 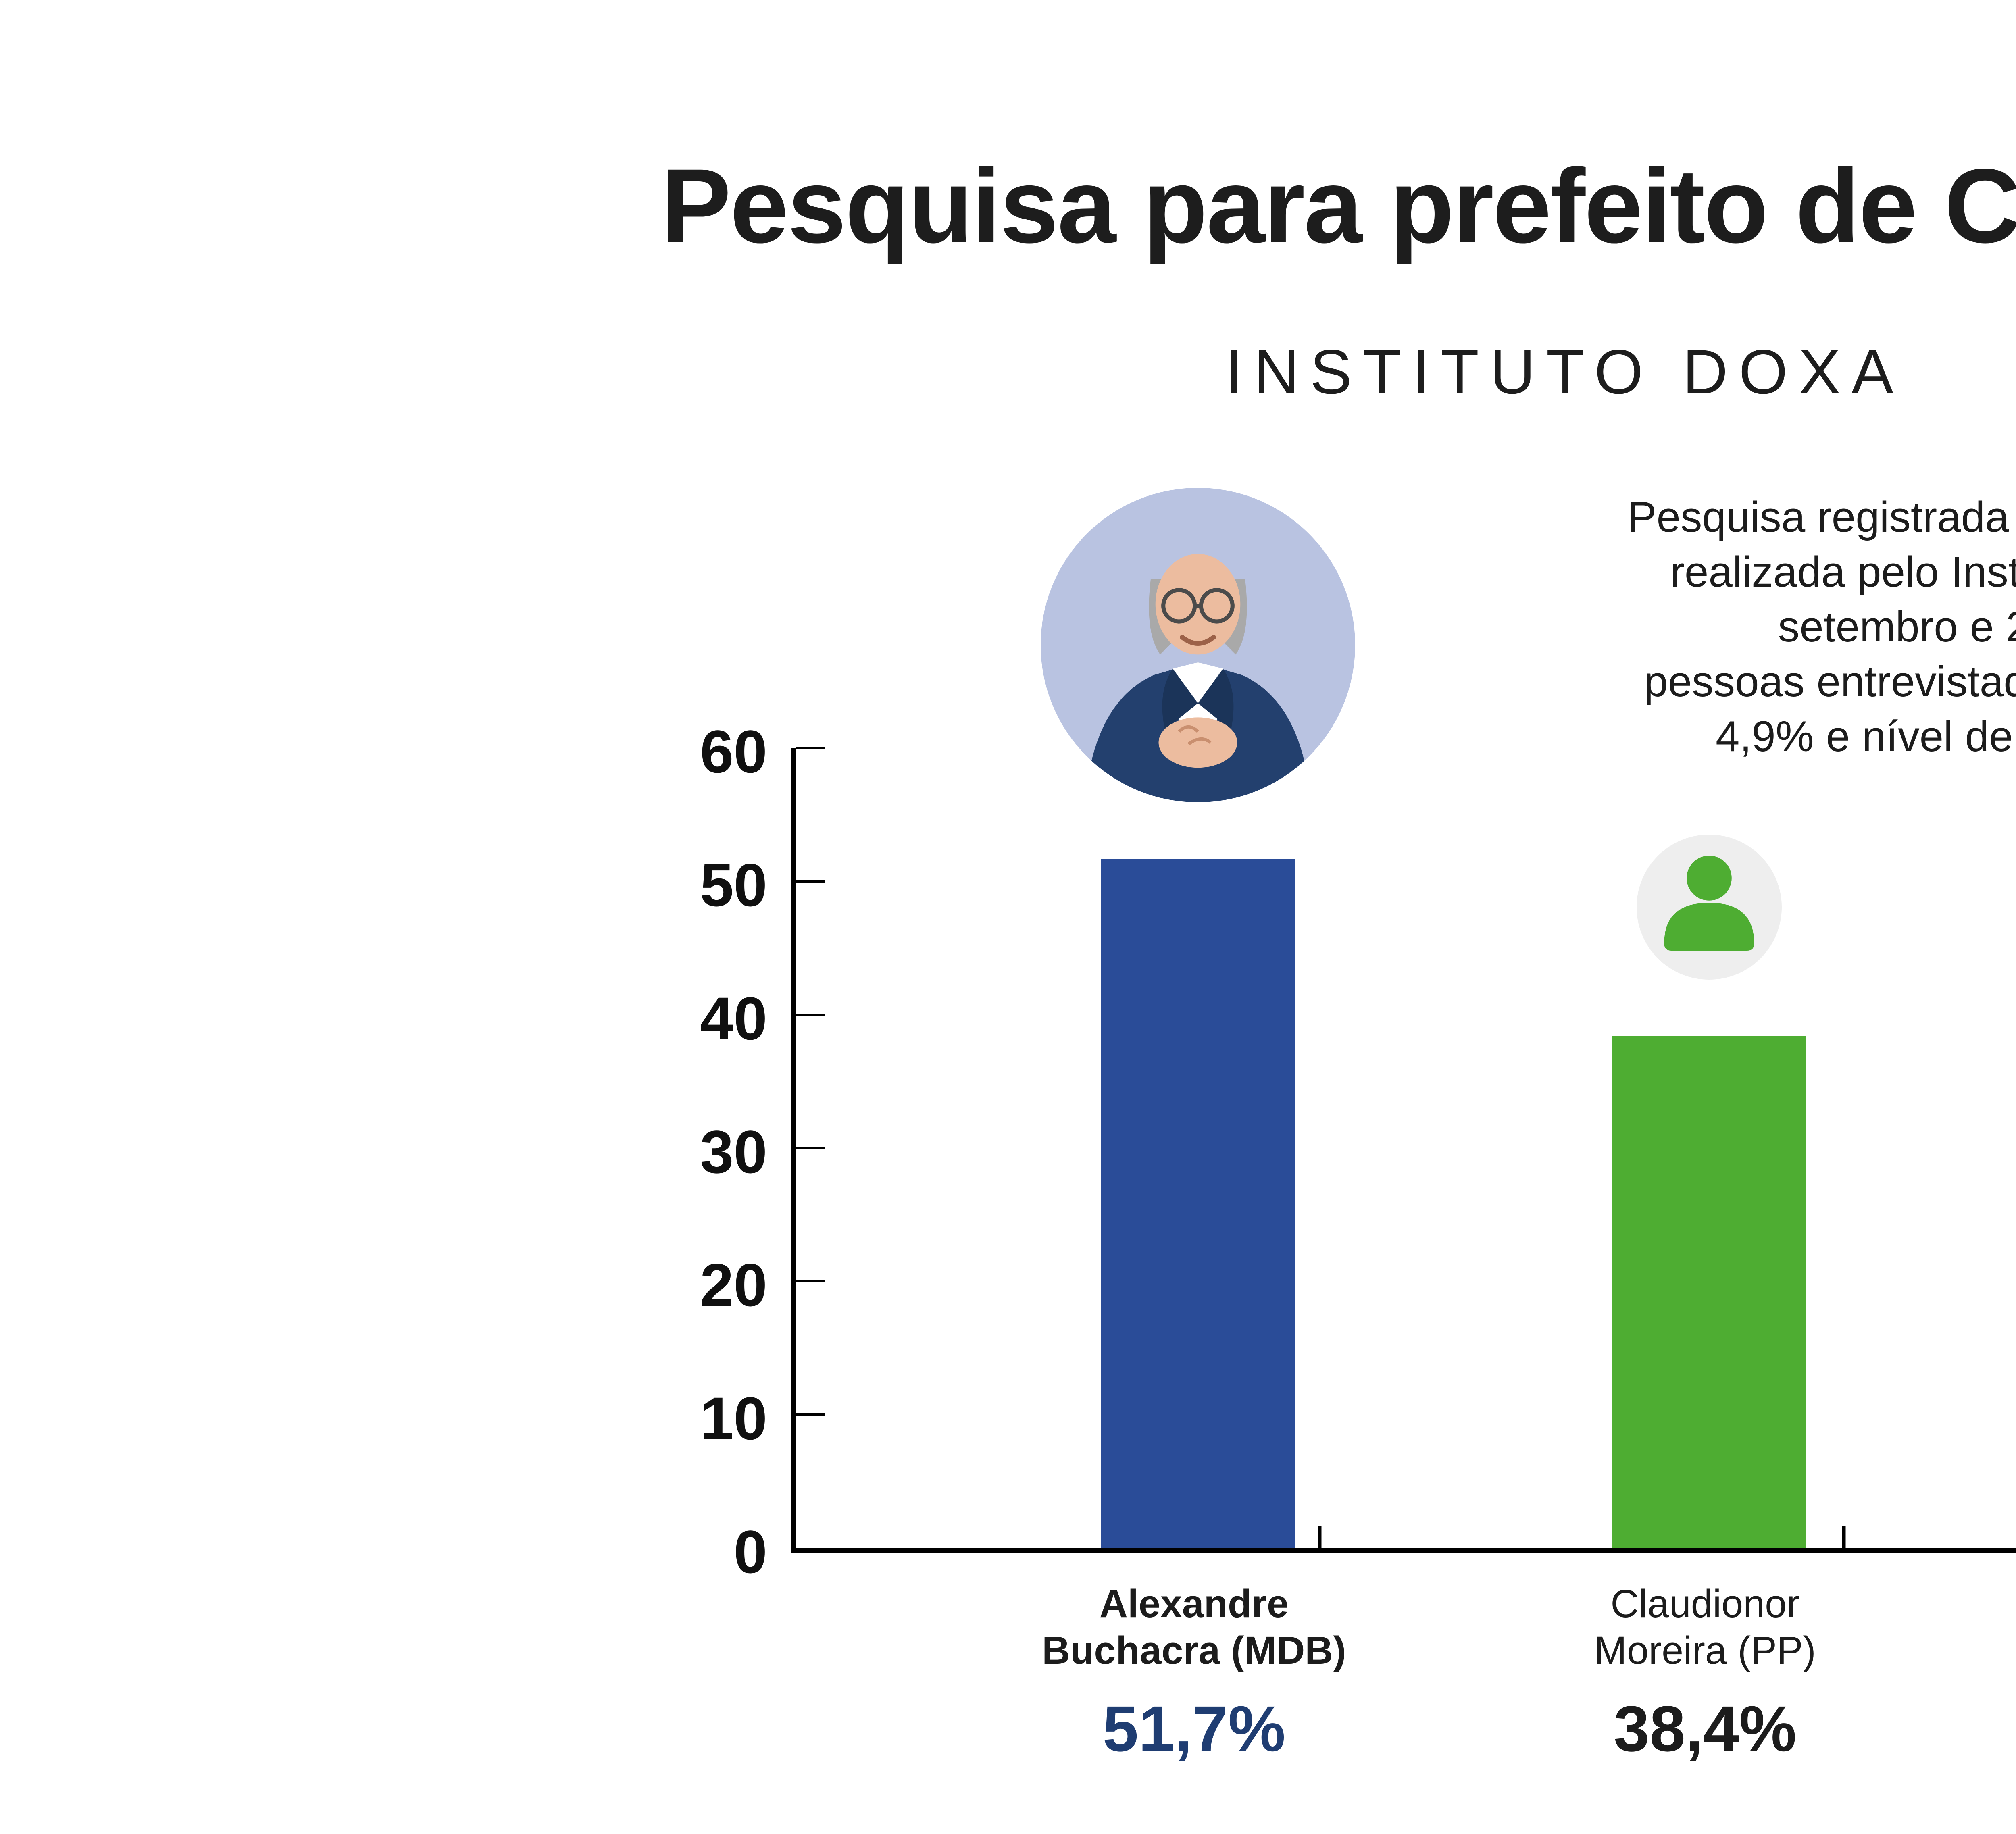 What do you see at coordinates (750, 1552) in the screenshot?
I see `y-tick-label-0: 0` at bounding box center [750, 1552].